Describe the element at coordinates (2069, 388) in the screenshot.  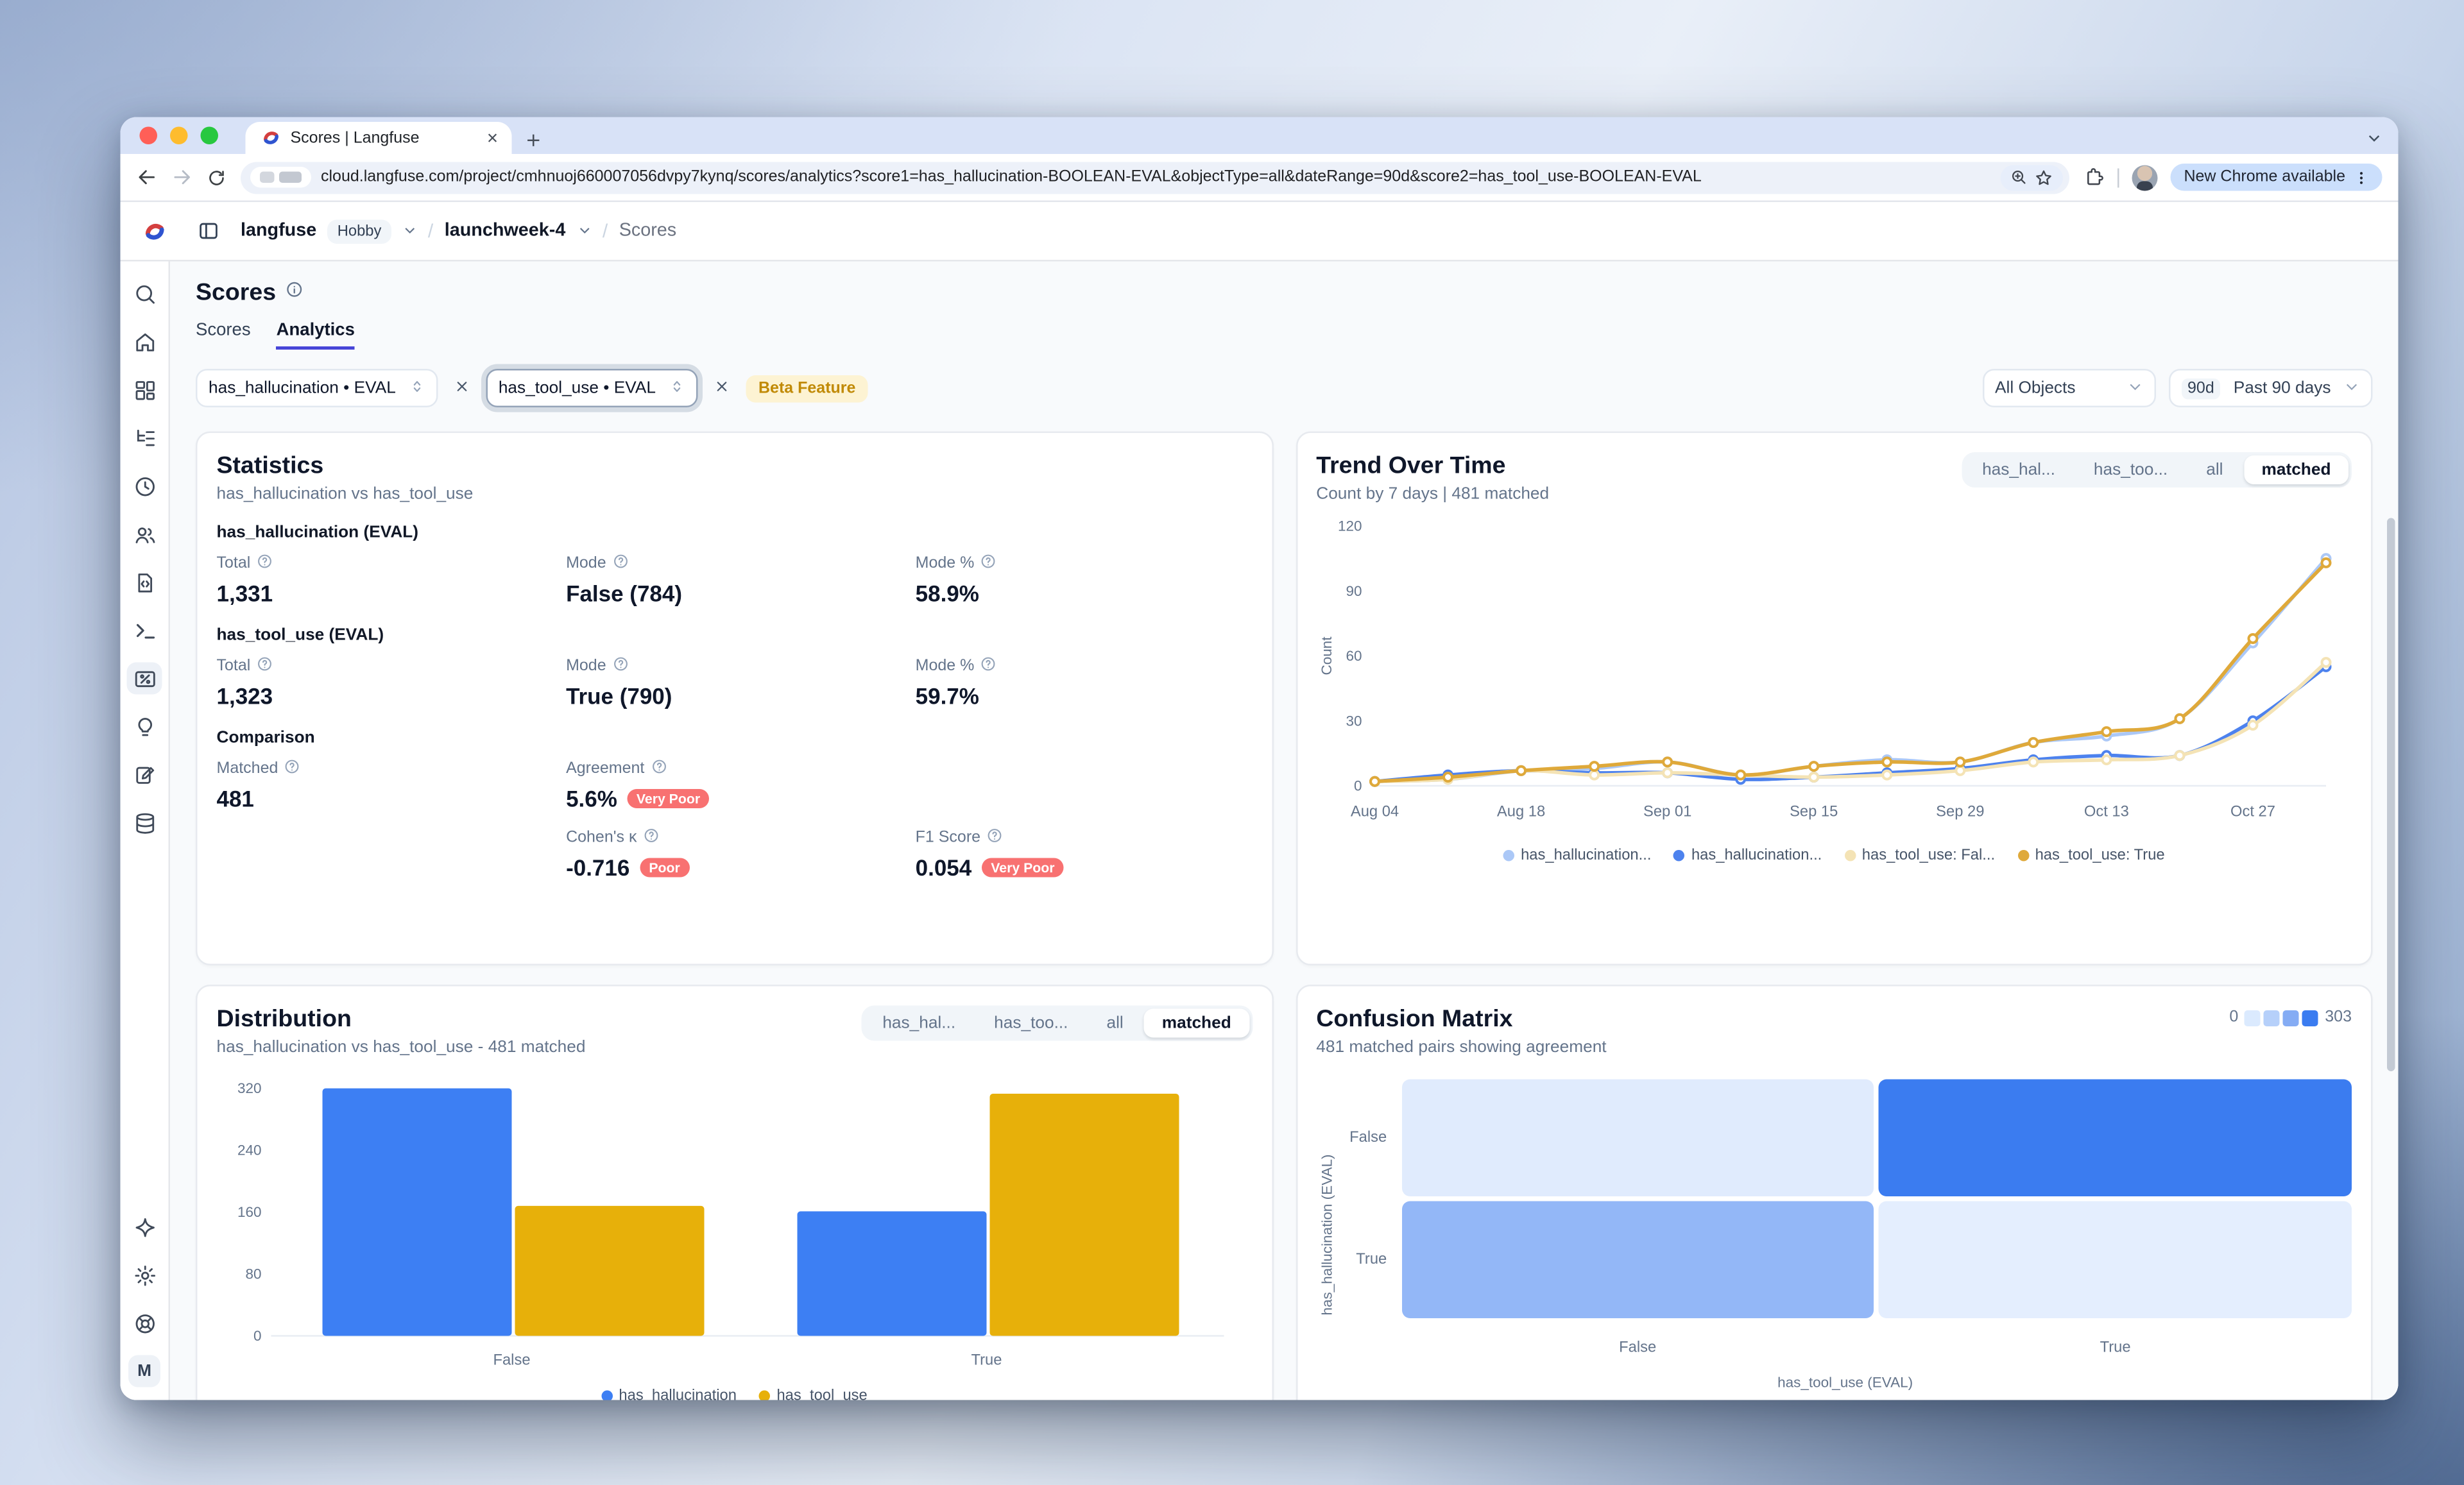
I see `object-type-select: All Objects` at that location.